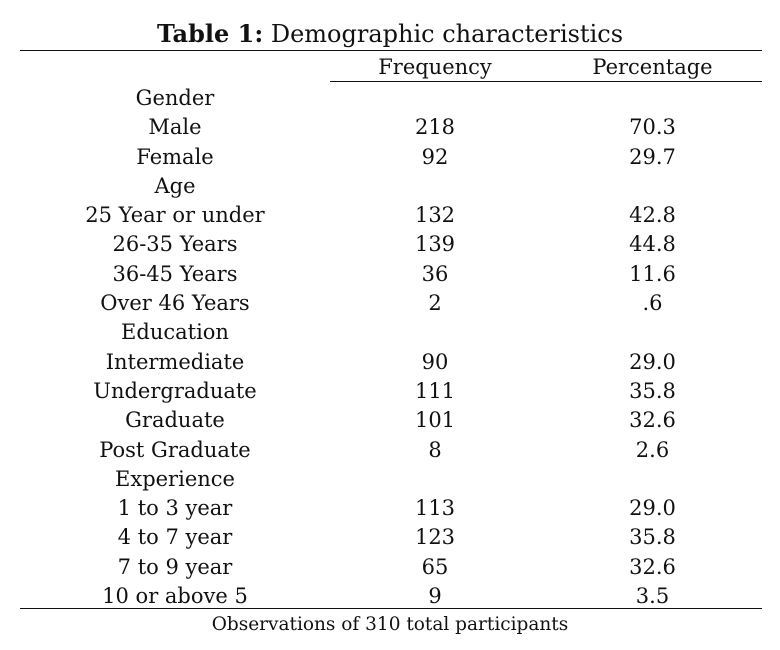 This screenshot has height=650, width=780. Describe the element at coordinates (390, 479) in the screenshot. I see `table-row: Experience` at that location.